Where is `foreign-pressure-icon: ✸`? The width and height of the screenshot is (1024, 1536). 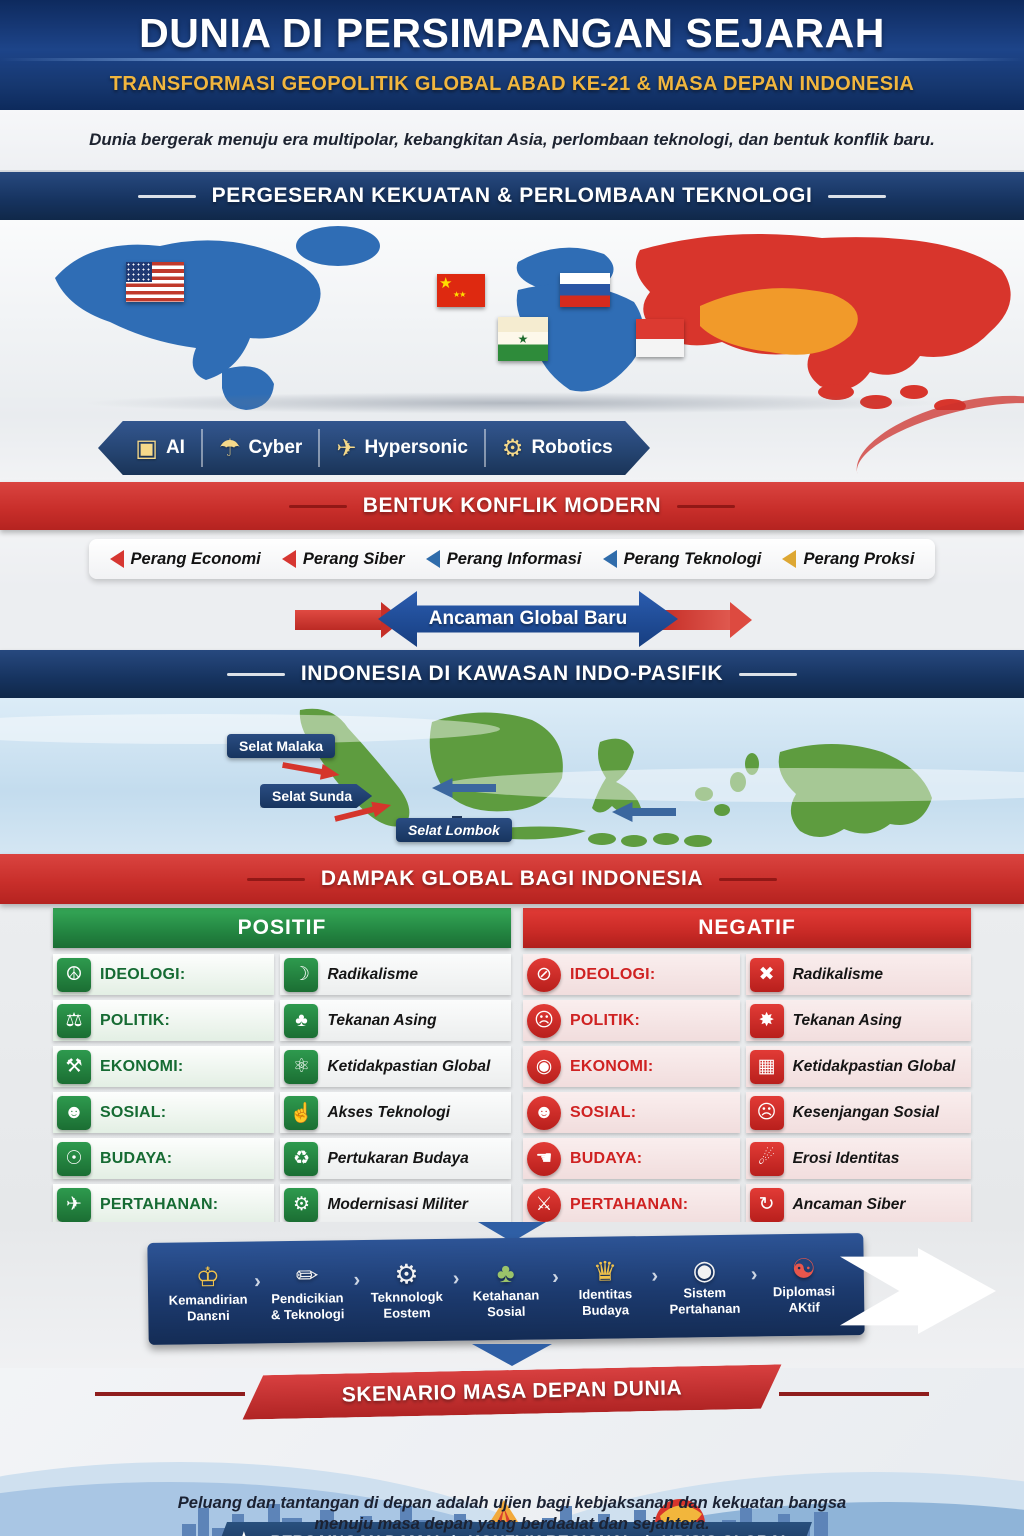
foreign-pressure-icon: ✸ is located at coordinates (766, 1020).